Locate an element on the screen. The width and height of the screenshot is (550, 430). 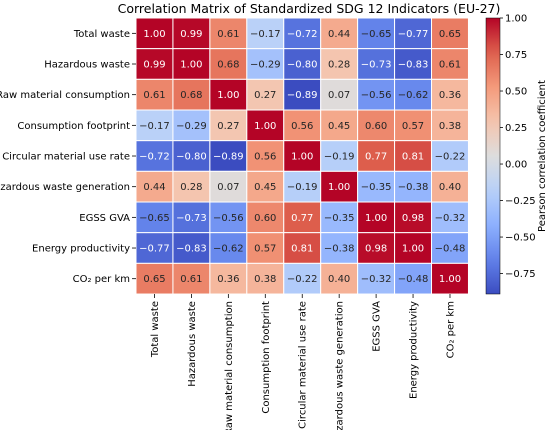
cell-value-label: 0.98 is located at coordinates (376, 249).